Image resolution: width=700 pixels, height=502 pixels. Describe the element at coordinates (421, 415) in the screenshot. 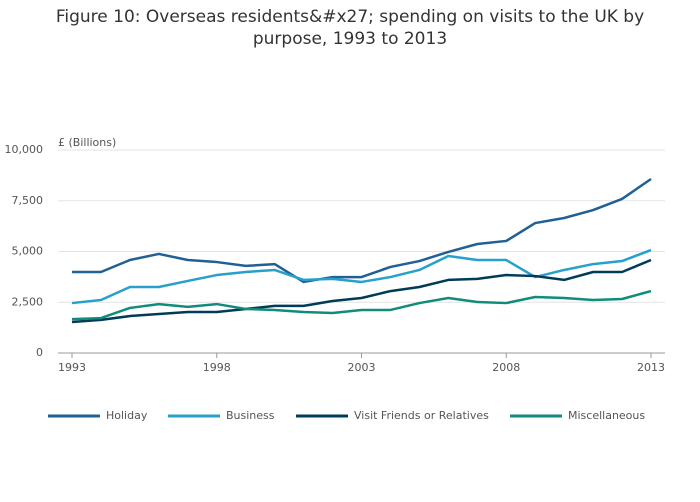

I see `legend-label: Visit Friends or Relatives` at that location.